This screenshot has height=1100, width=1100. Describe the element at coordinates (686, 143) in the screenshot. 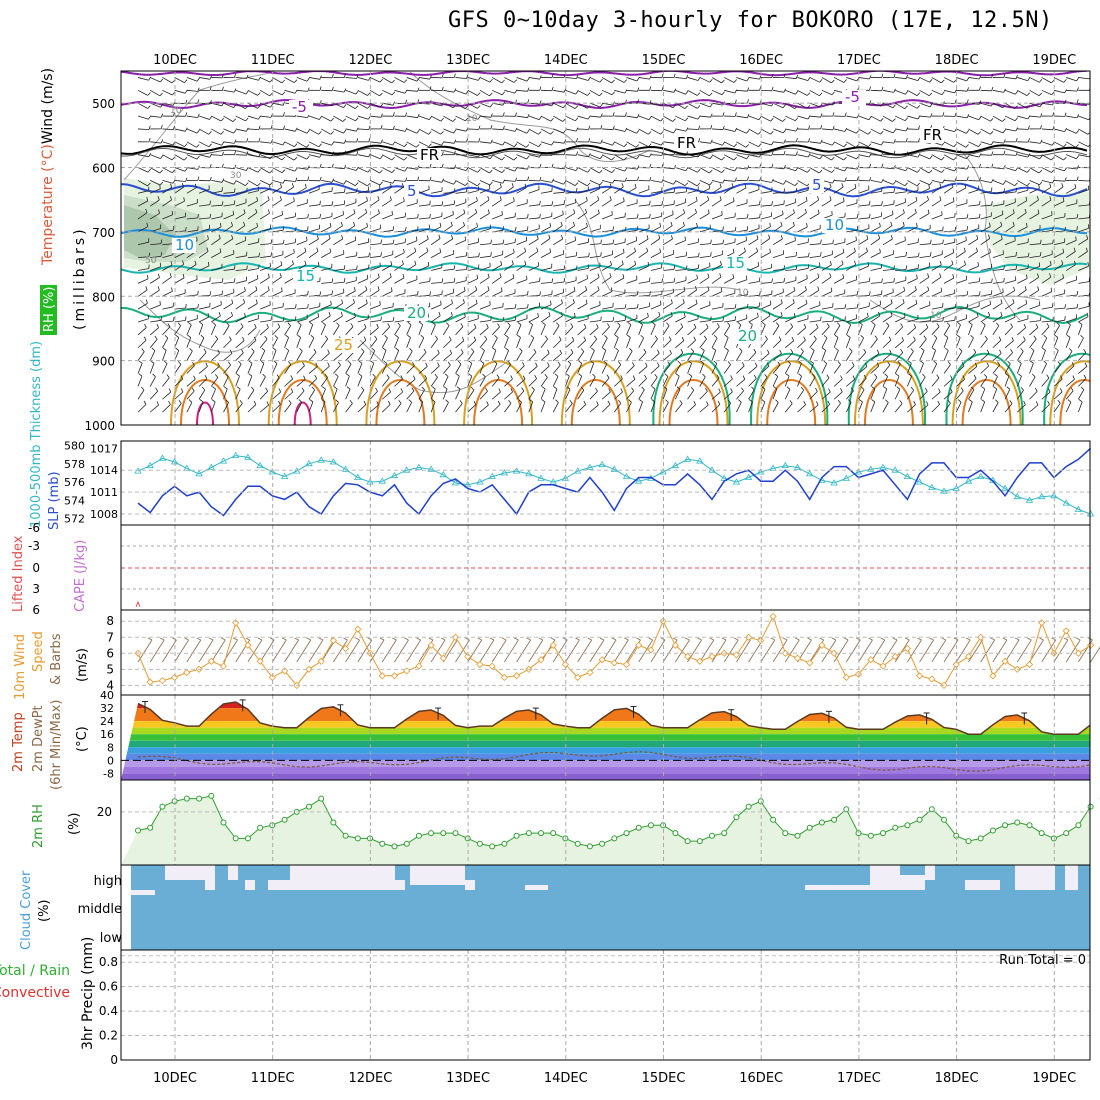

I see `isotherm-label: FR` at that location.